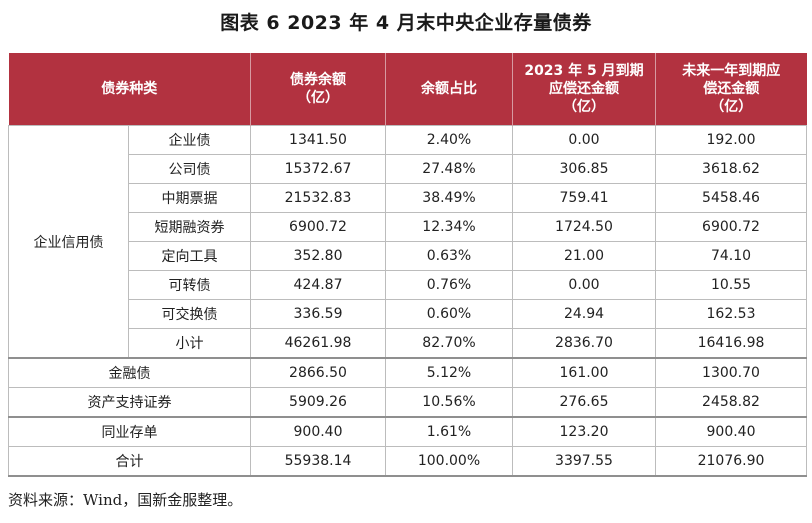 The width and height of the screenshot is (812, 523). I want to click on total-row: 合计 55938.14 100.00% 3397.55 21076.90, so click(407, 461).